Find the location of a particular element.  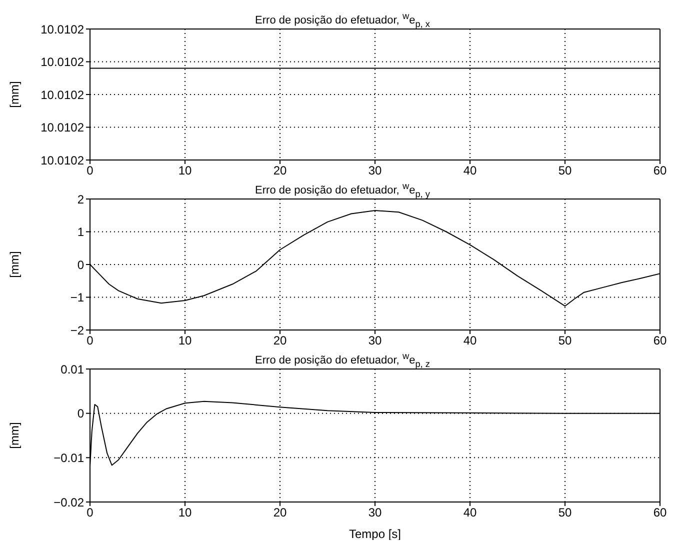

chart-title: Erro de posição do efetuador, $^{w}$e$_{p, z}$ is located at coordinates (342, 359).